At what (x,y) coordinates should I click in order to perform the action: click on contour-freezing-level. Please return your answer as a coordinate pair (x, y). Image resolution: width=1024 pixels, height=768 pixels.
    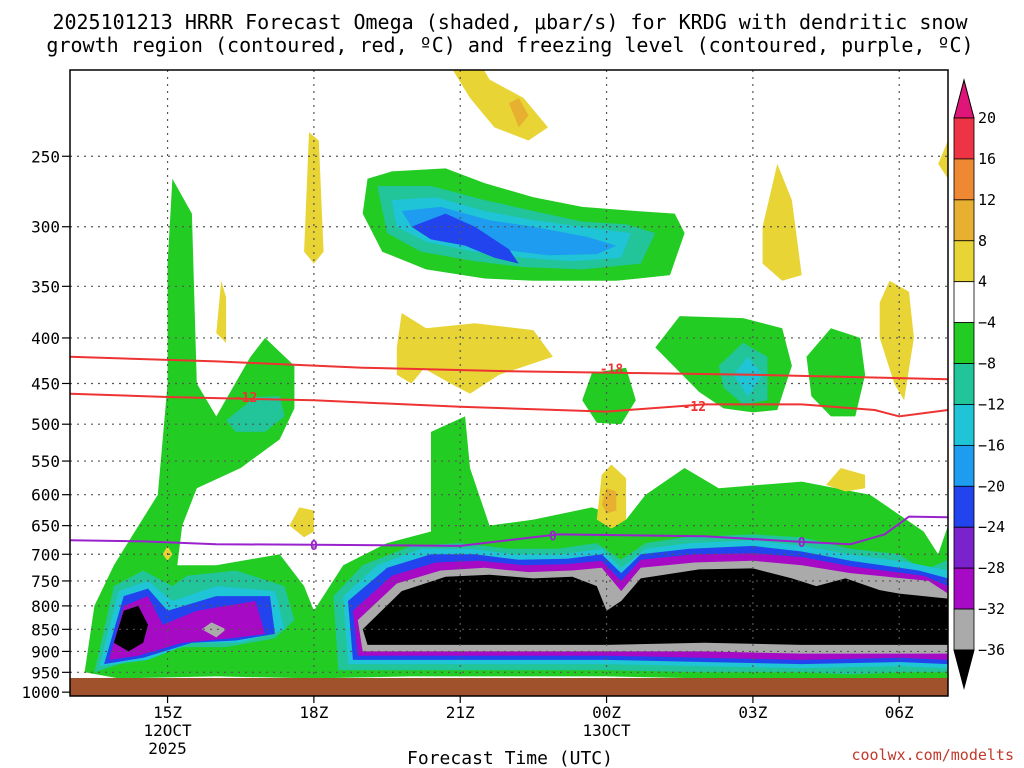
    Looking at the image, I should click on (509, 531).